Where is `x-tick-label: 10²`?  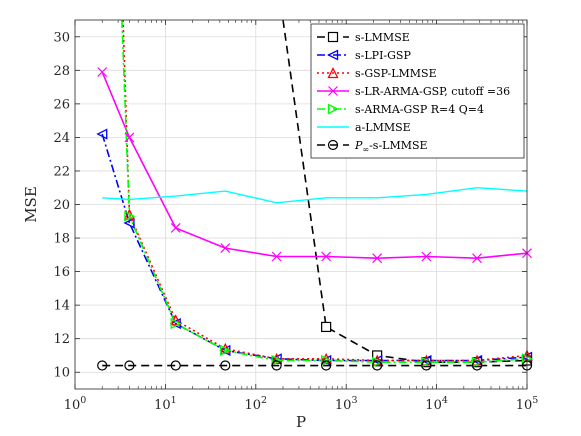 x-tick-label: 10² is located at coordinates (256, 404).